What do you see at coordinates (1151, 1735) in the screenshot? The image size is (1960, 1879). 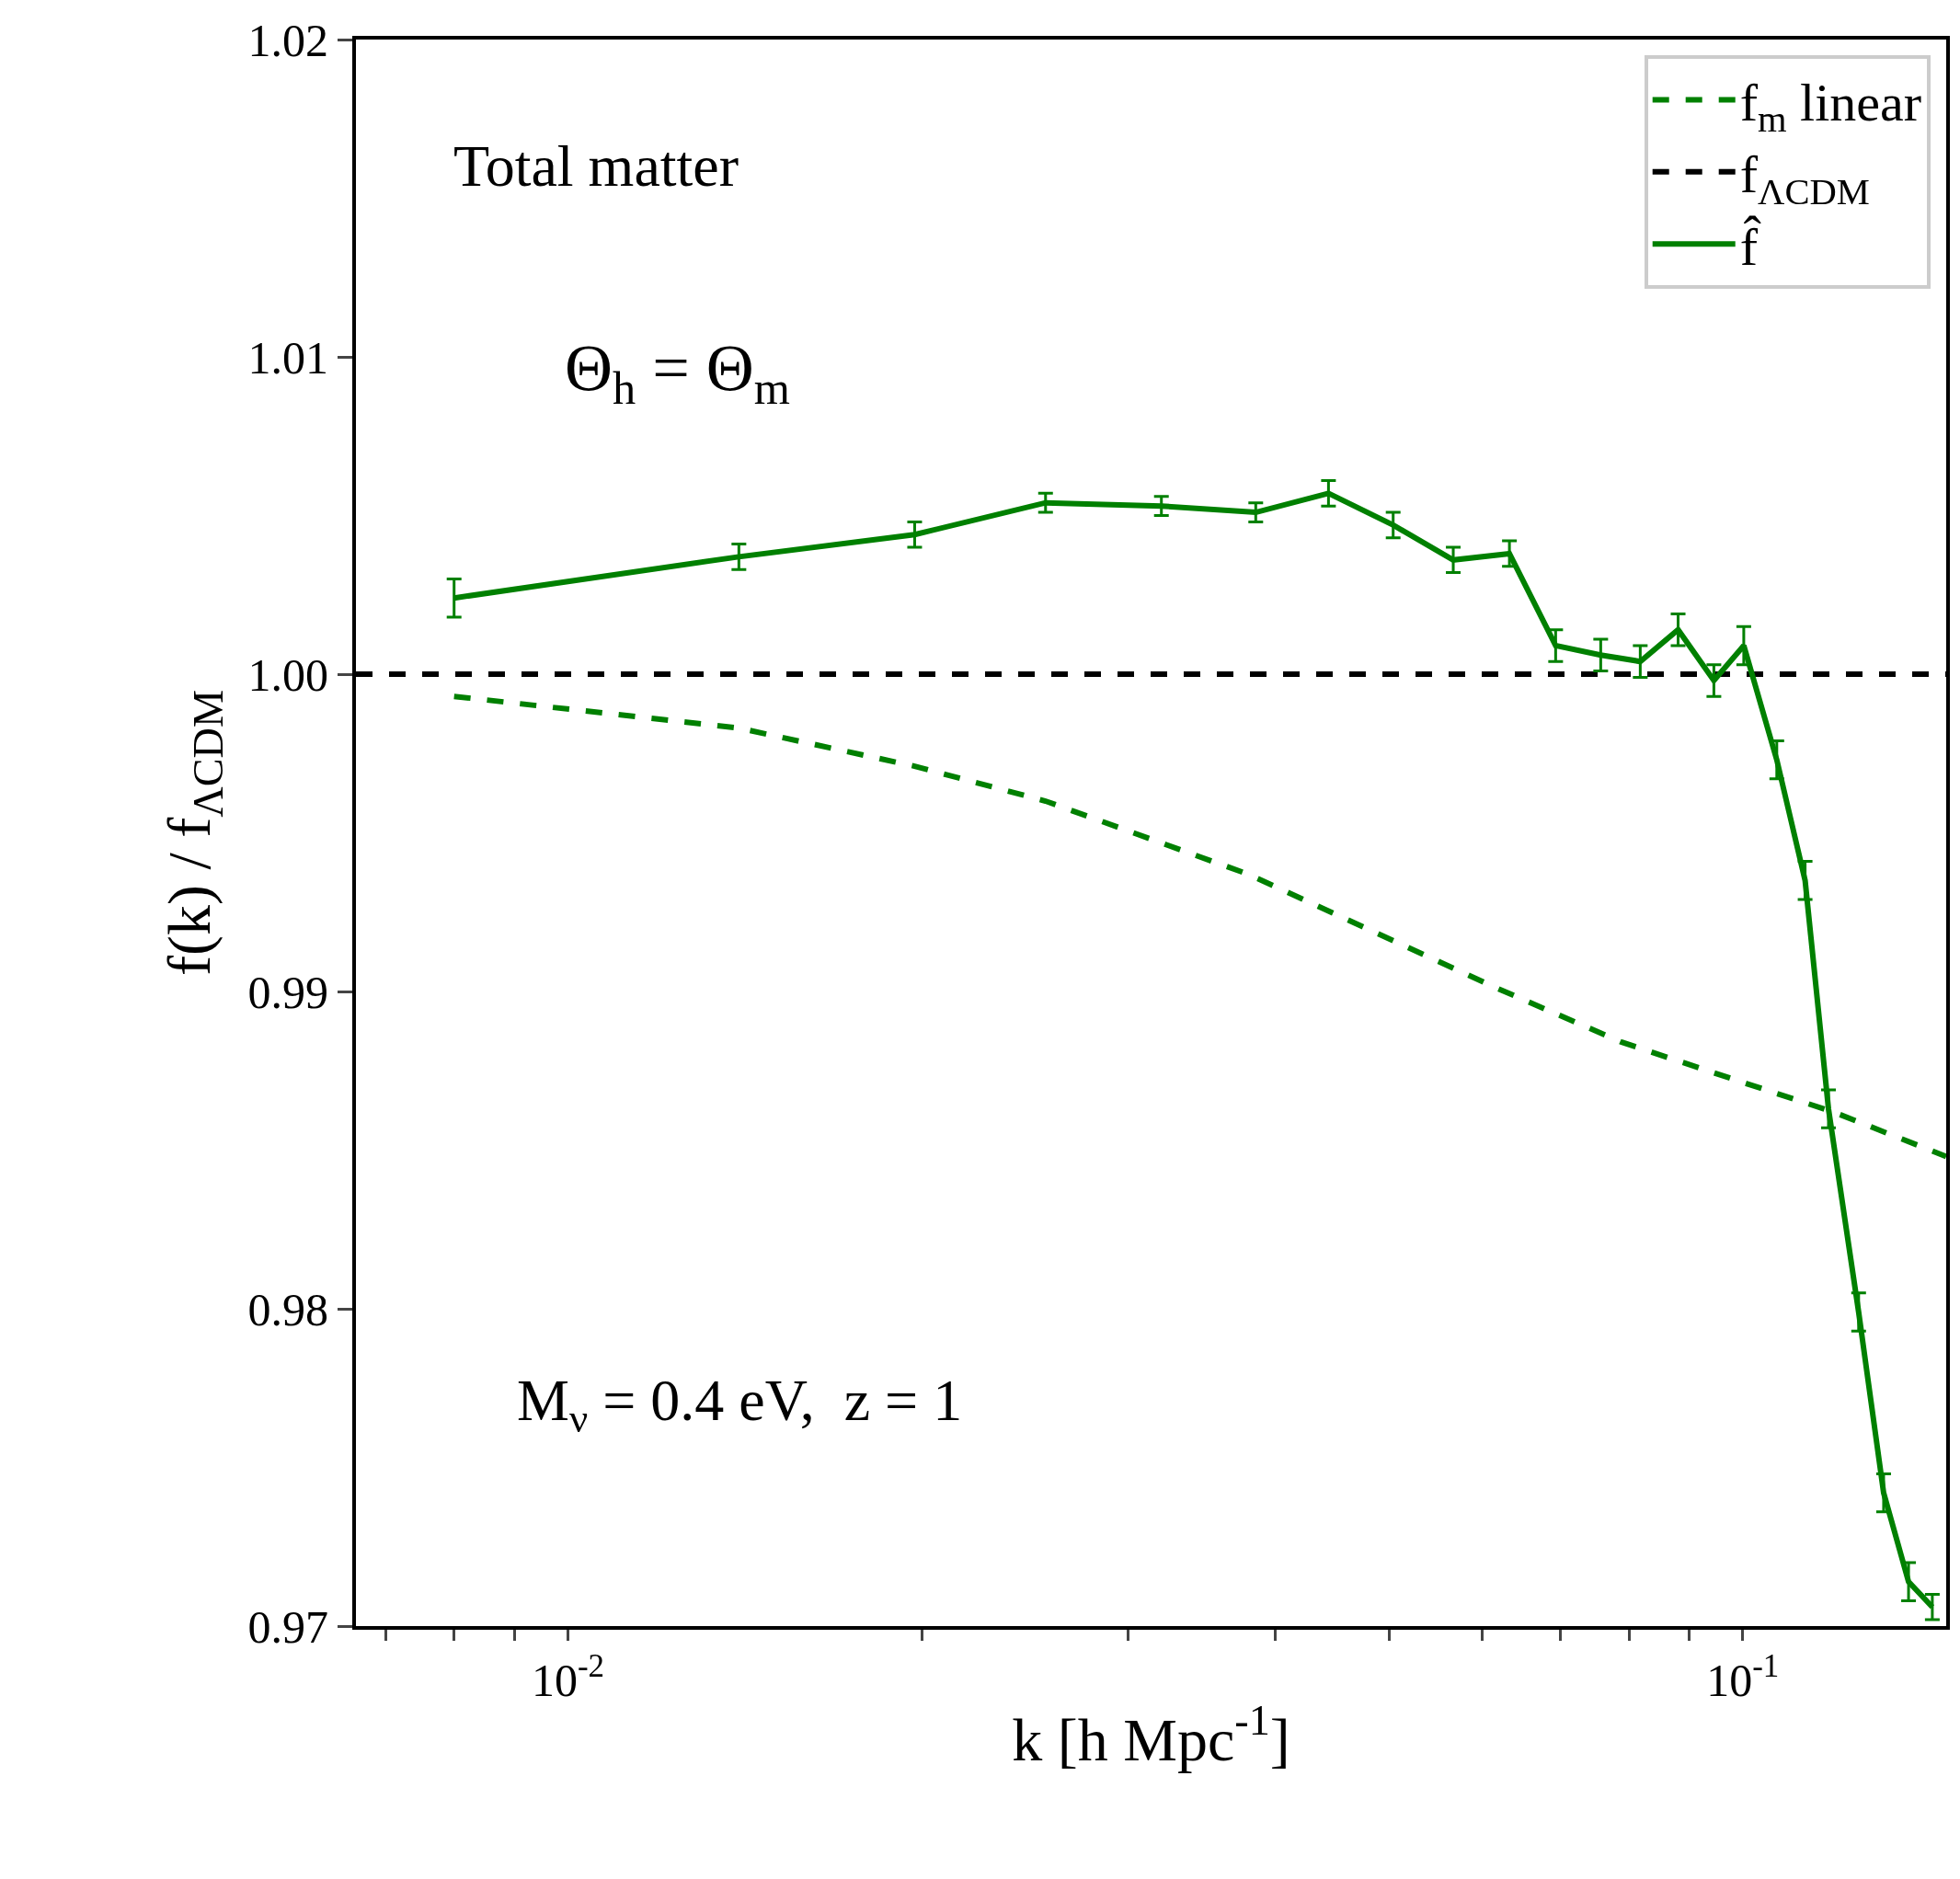 I see `x-axis-title: k [h Mpc$^{-1}$]` at bounding box center [1151, 1735].